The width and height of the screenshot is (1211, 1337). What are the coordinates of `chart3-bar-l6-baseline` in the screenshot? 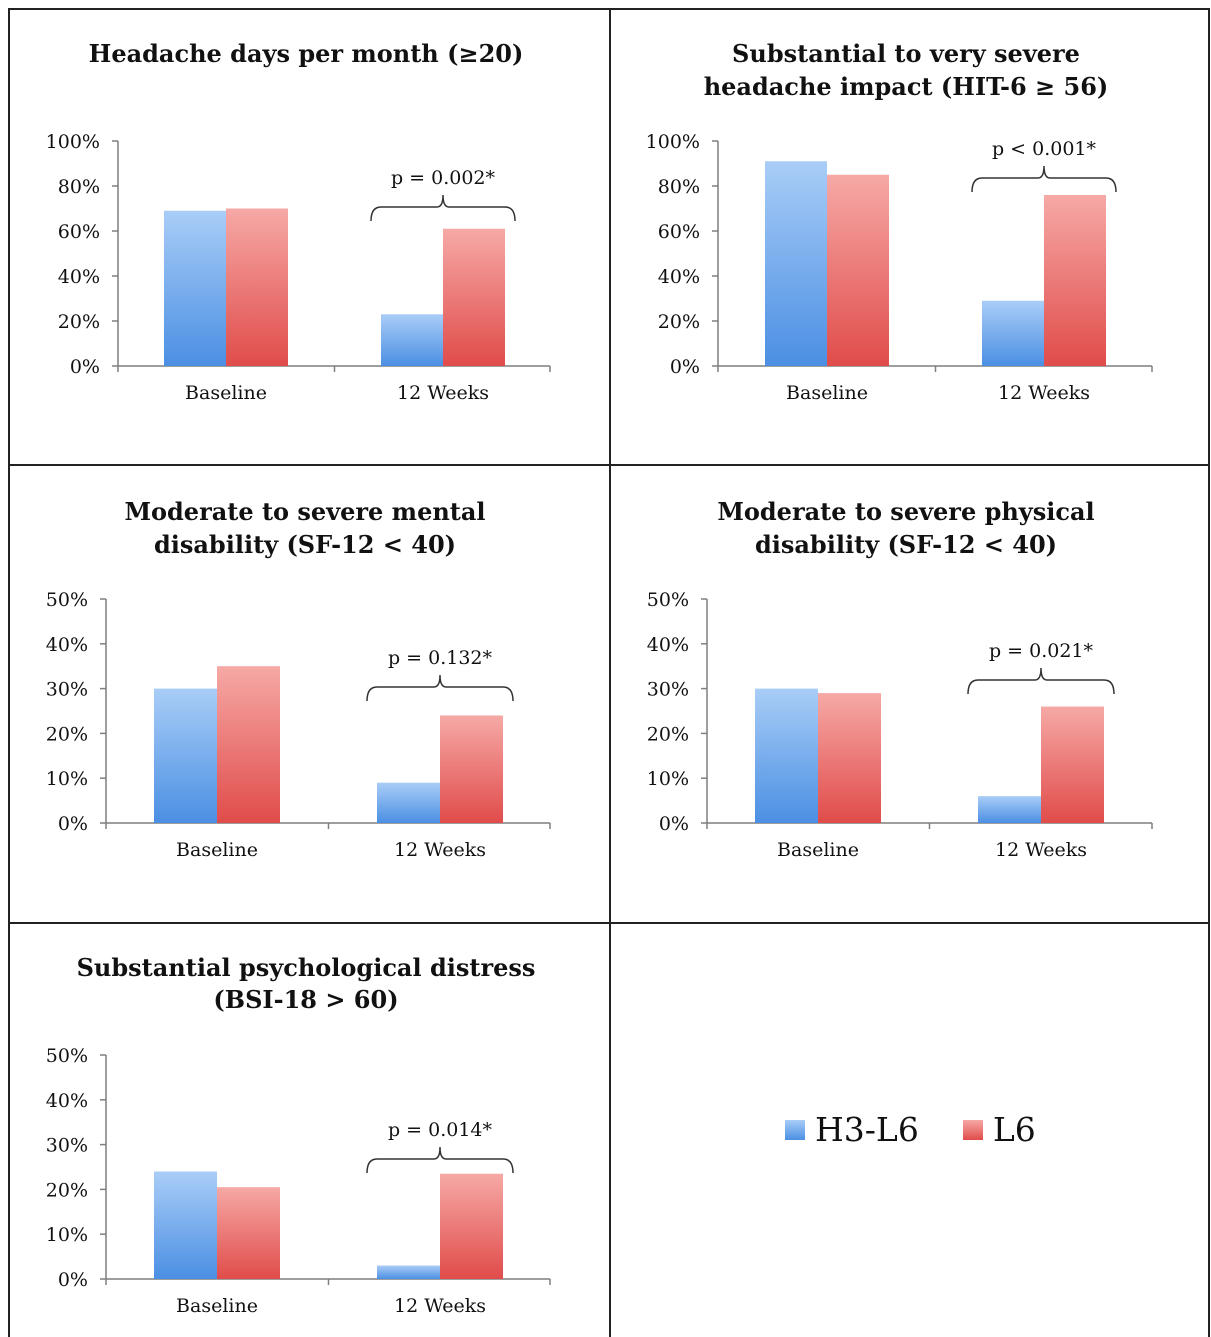 It's located at (248, 744).